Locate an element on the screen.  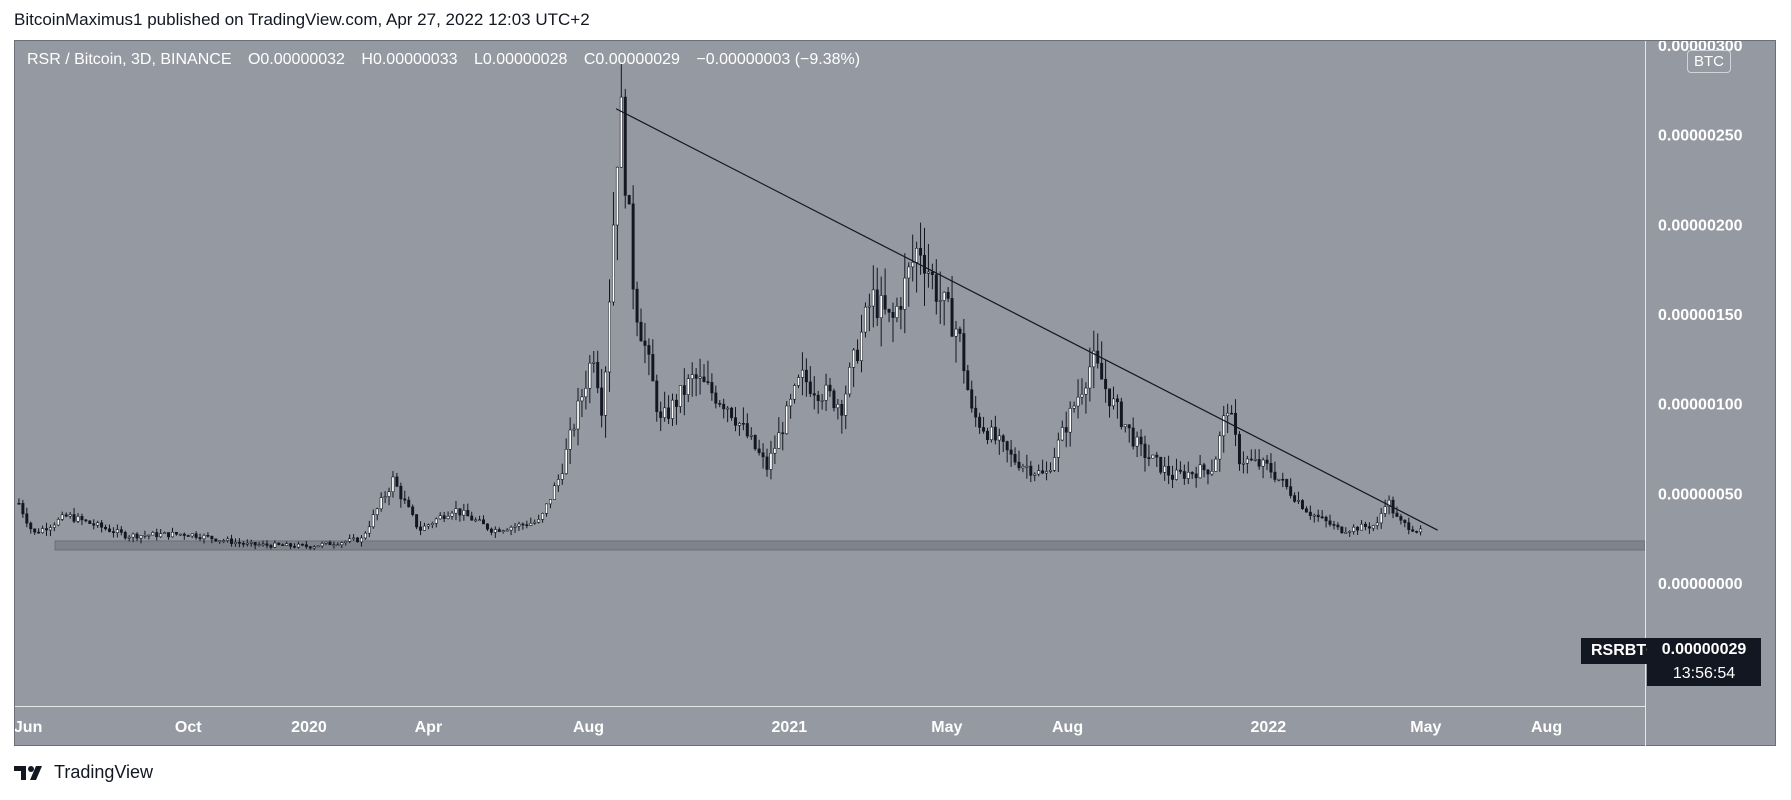
legend-high-label: H is located at coordinates (367, 59).